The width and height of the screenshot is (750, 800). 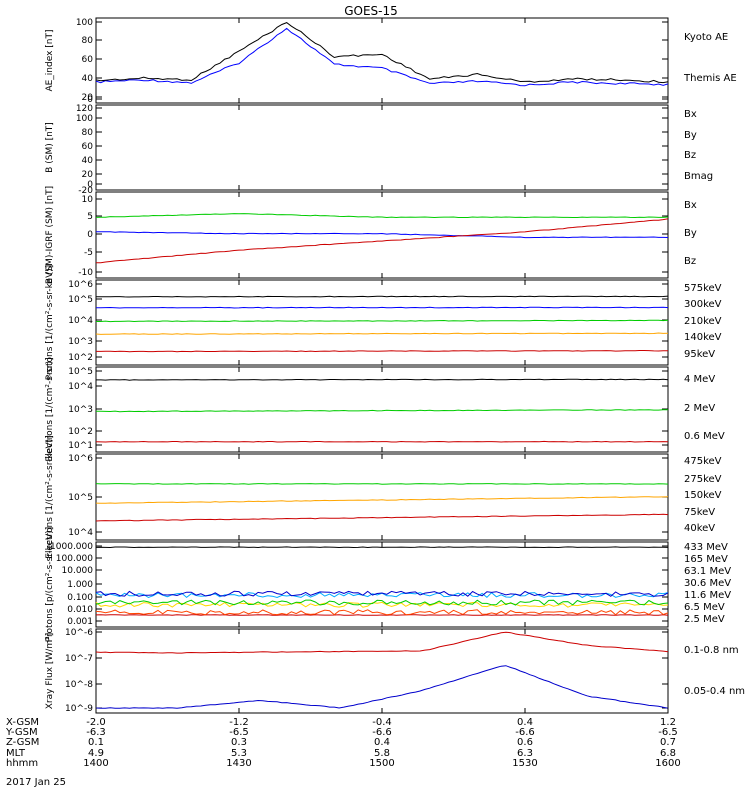 I want to click on y-tick-label: 10^-7, so click(x=79, y=659).